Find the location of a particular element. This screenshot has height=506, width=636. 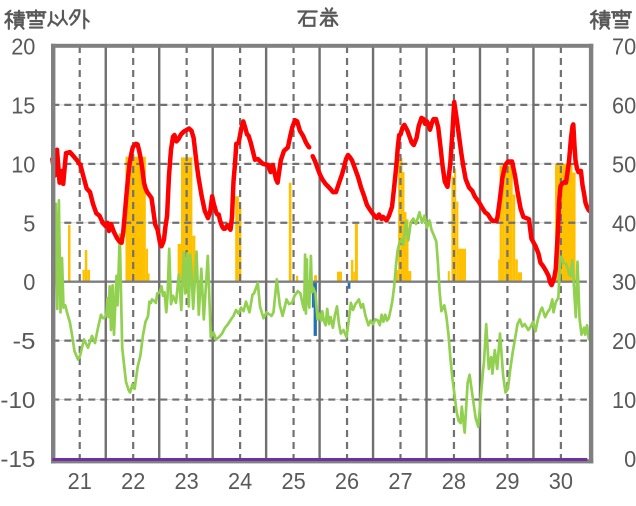

svg-text: 60 is located at coordinates (624, 105).